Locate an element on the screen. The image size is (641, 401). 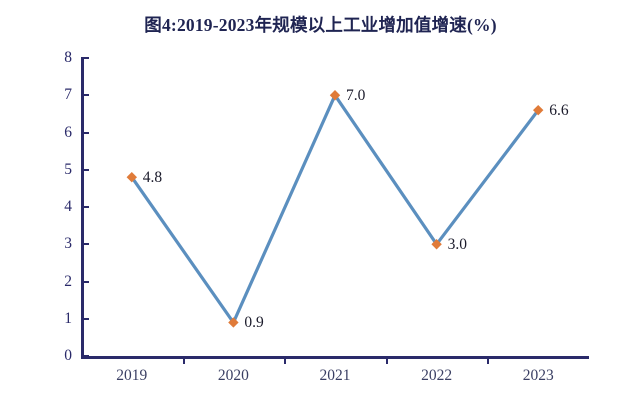
y-axis-tick-label: 6 is located at coordinates (68, 132).